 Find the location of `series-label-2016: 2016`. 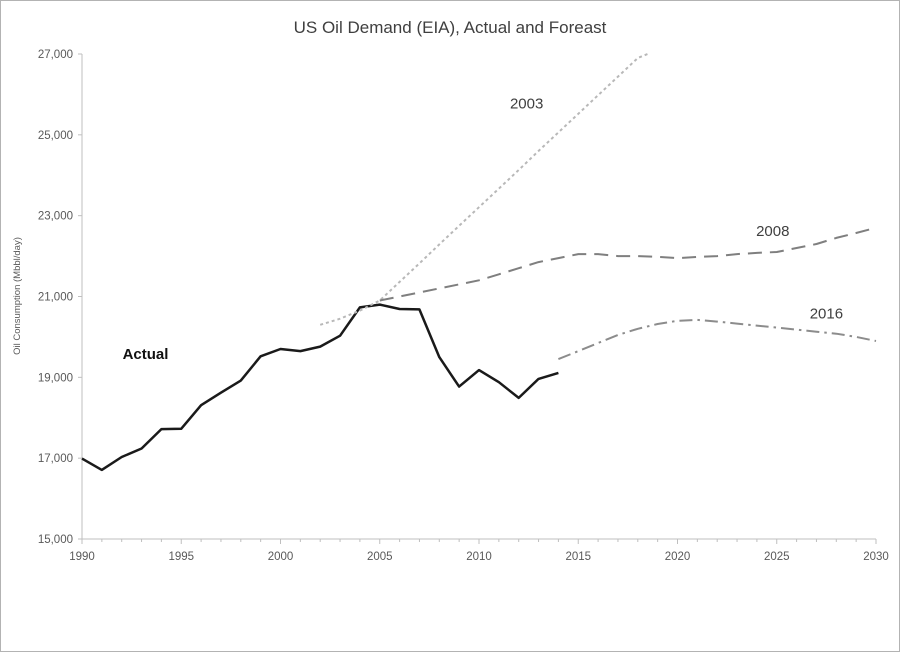

series-label-2016: 2016 is located at coordinates (826, 314).